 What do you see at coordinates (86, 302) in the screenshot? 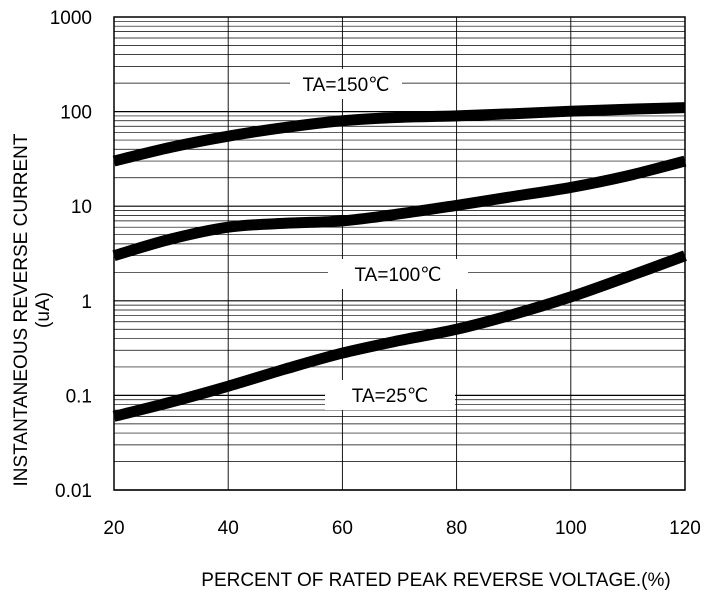
I see `y-tick-label: 1` at bounding box center [86, 302].